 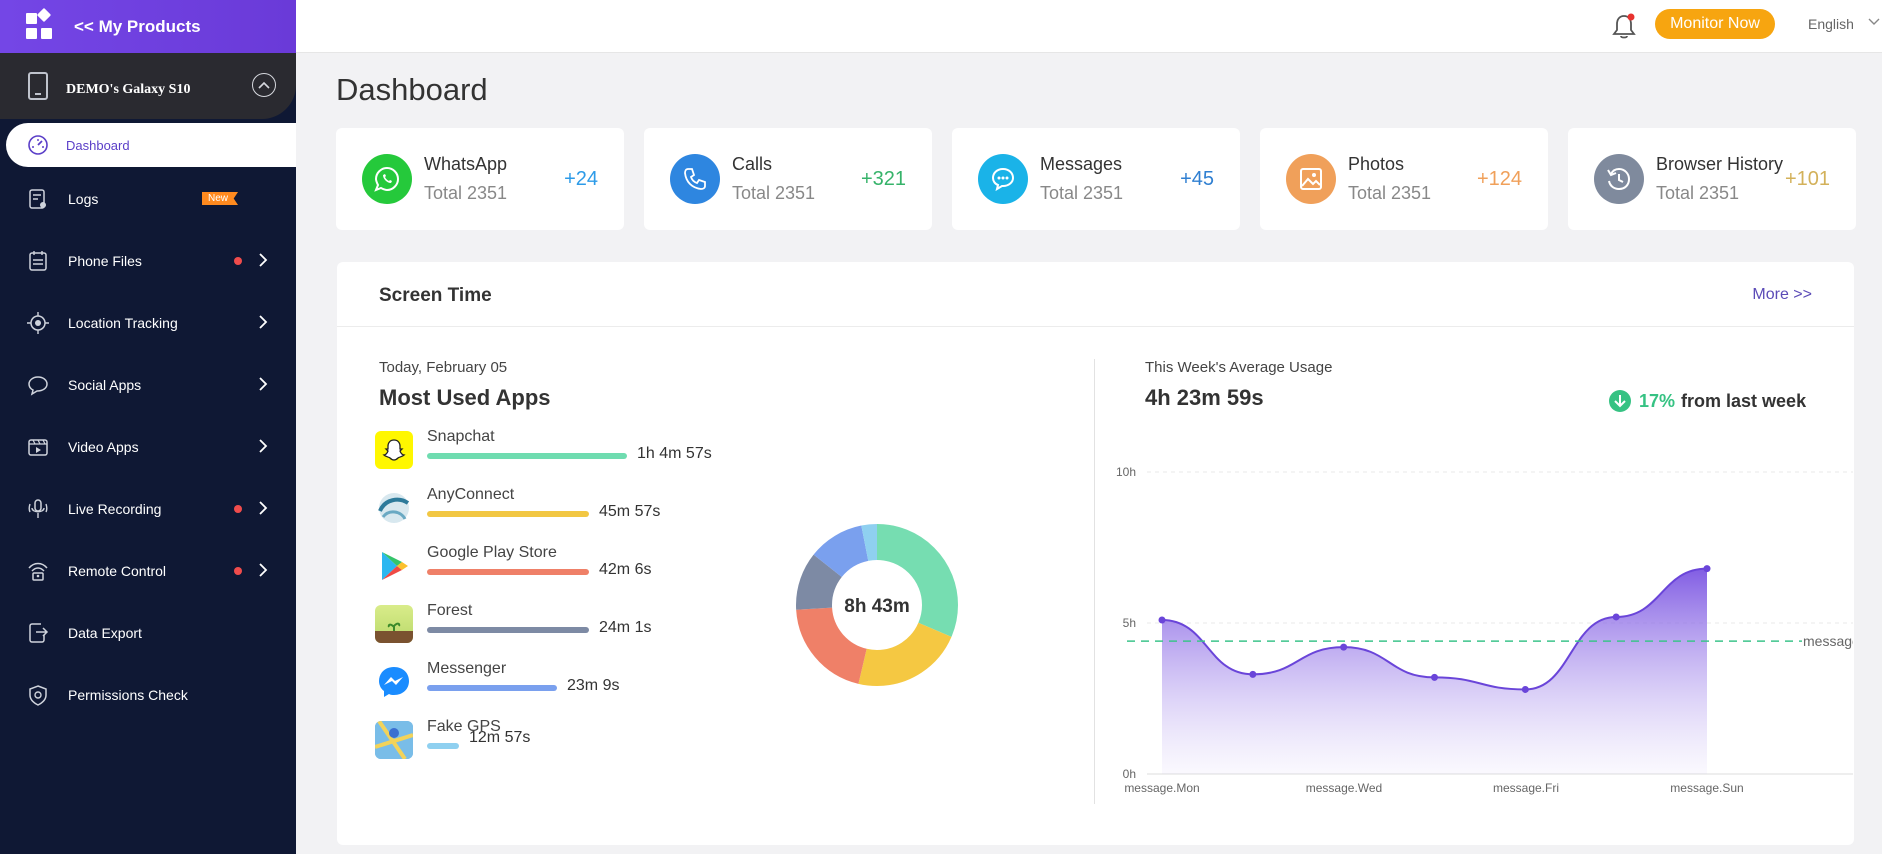 What do you see at coordinates (38, 633) in the screenshot?
I see `export-icon` at bounding box center [38, 633].